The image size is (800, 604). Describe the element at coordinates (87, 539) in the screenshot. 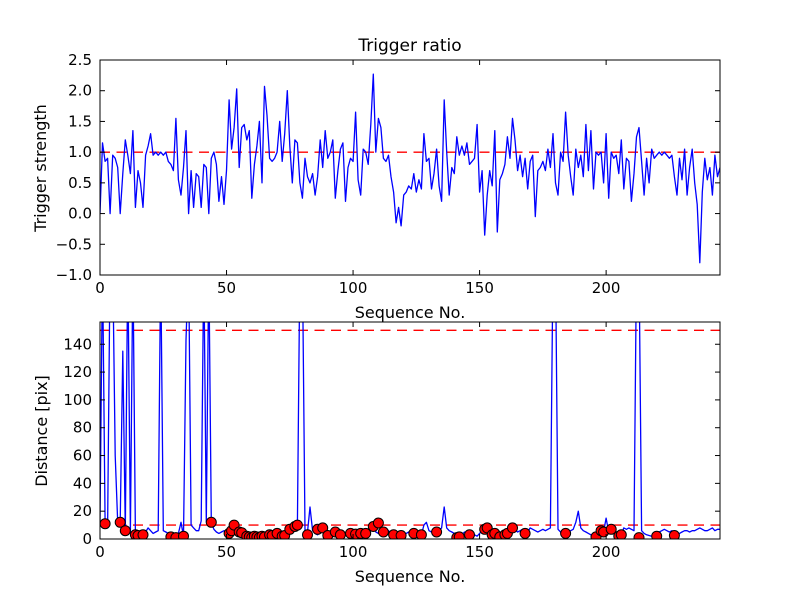

I see `y-tick-label: 0` at that location.